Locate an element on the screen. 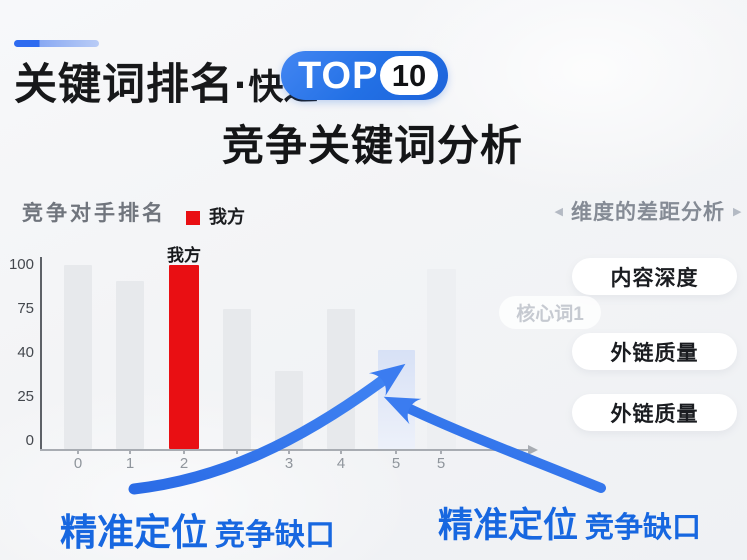  faded-core-keyword-pill: 核心词1 is located at coordinates (550, 312).